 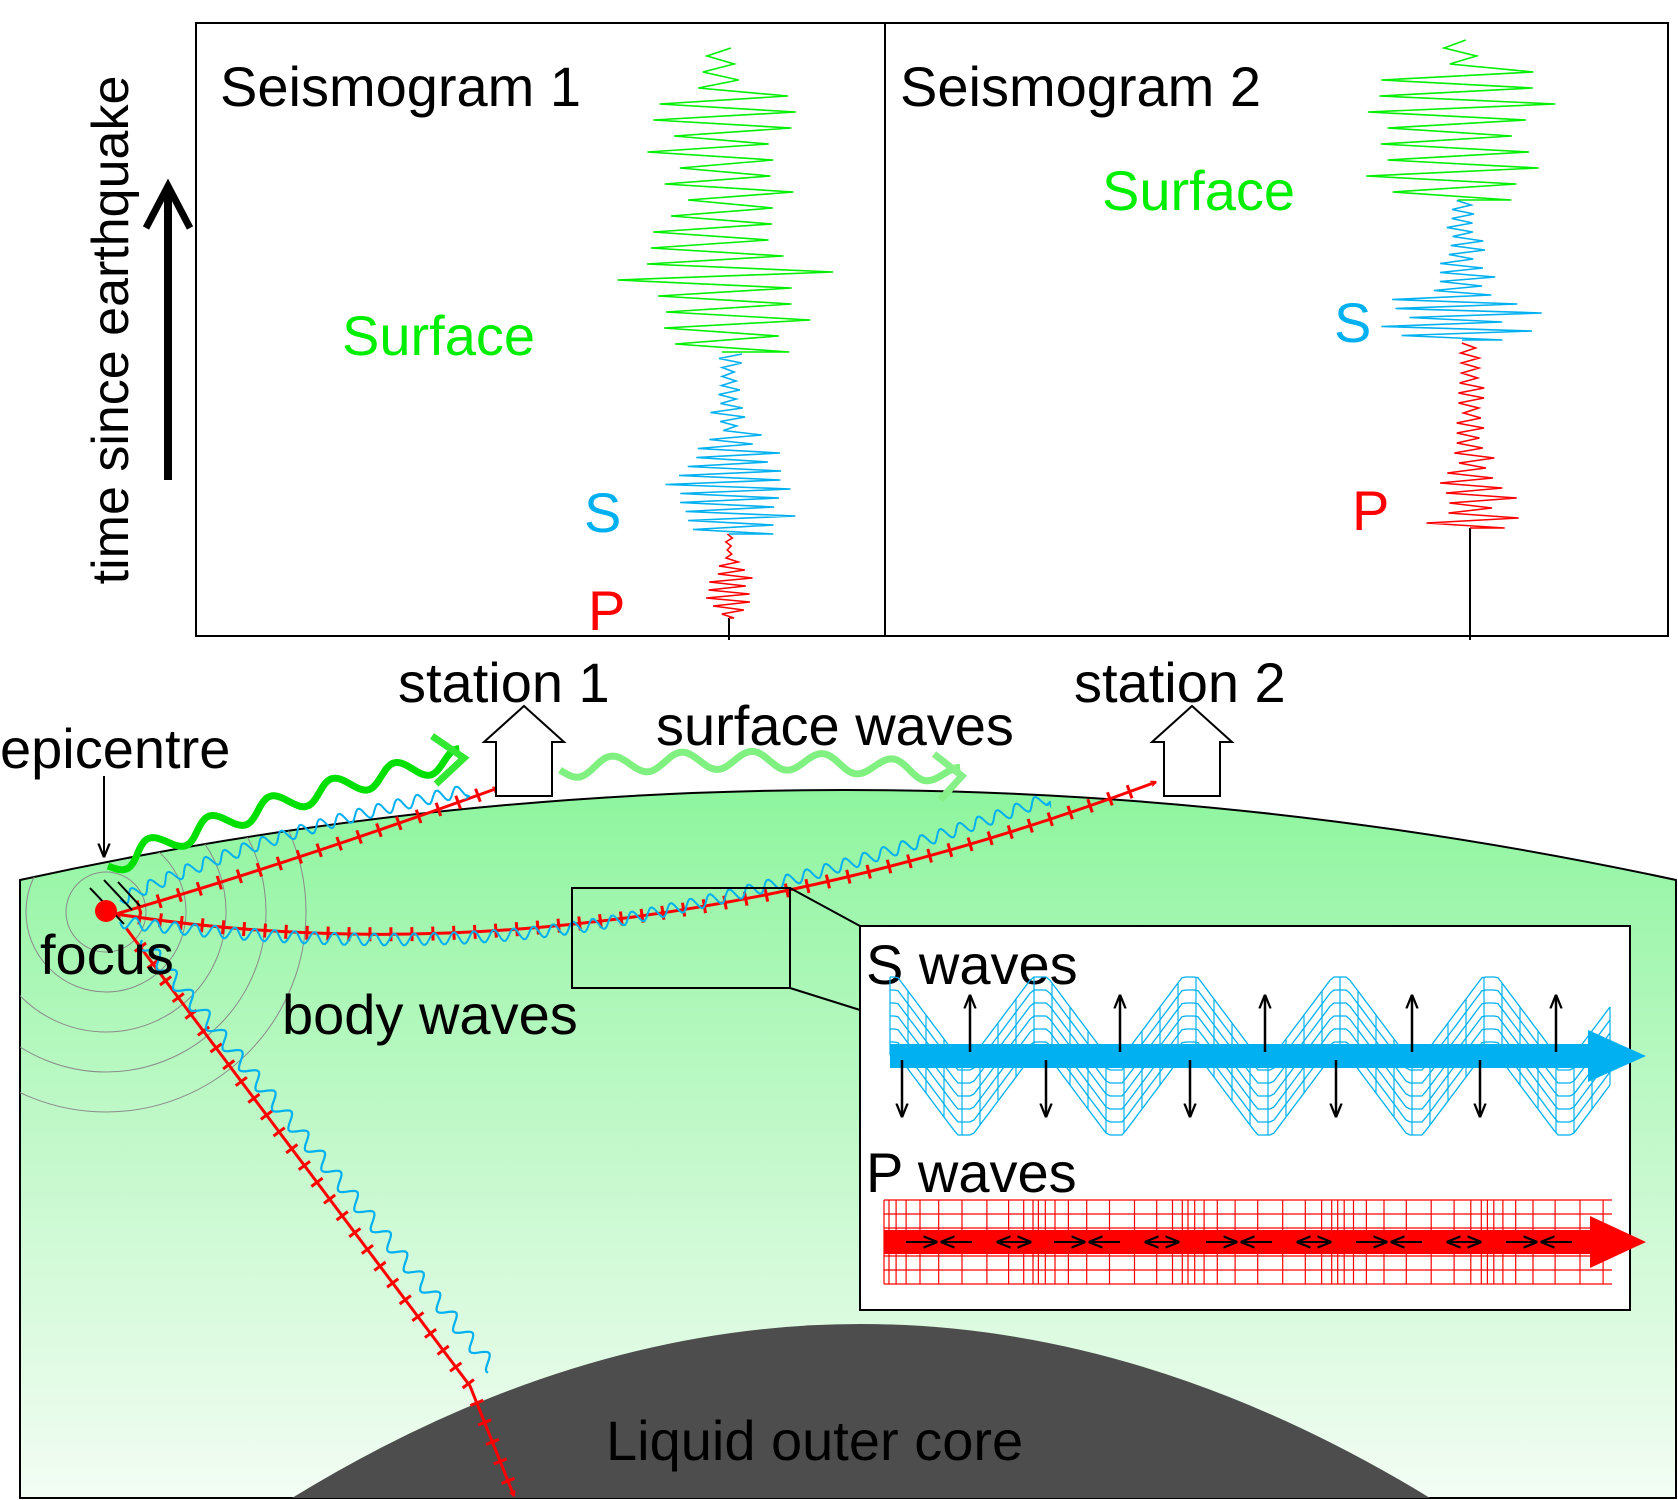 I want to click on time-axis-label: time since earthquake, so click(x=111, y=330).